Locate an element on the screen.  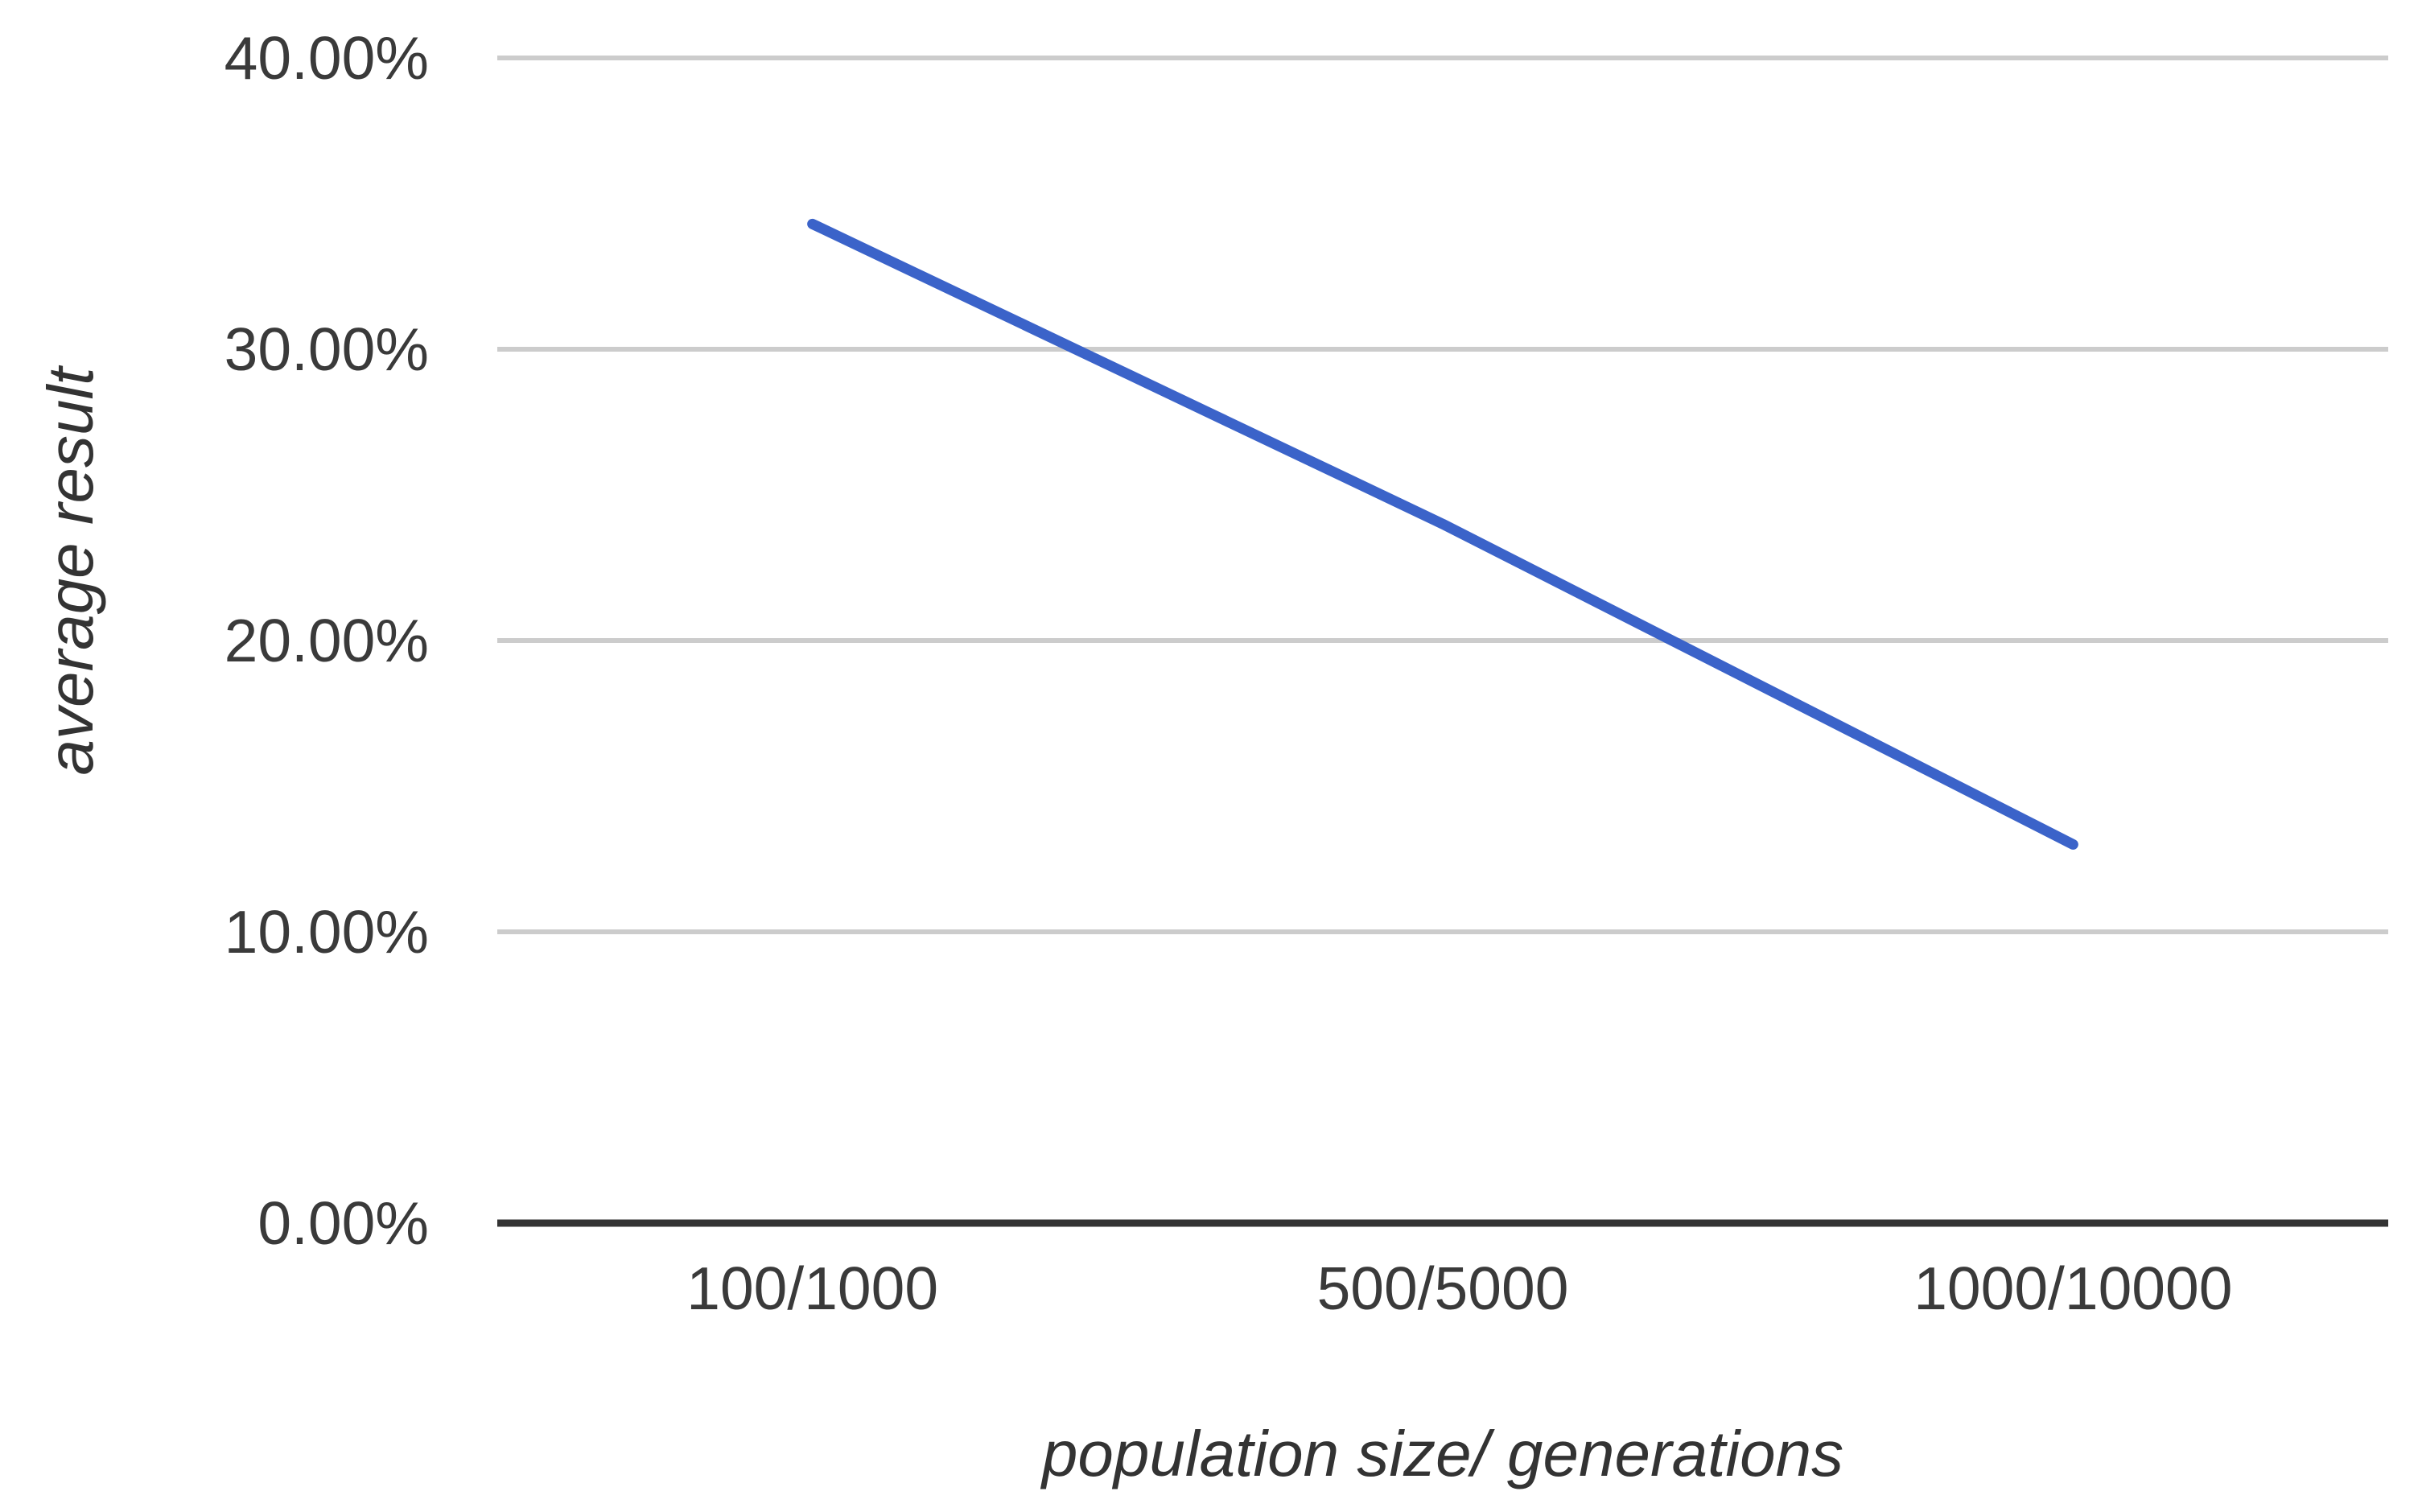
x-tick-label: 1000/10000 is located at coordinates (2073, 1288).